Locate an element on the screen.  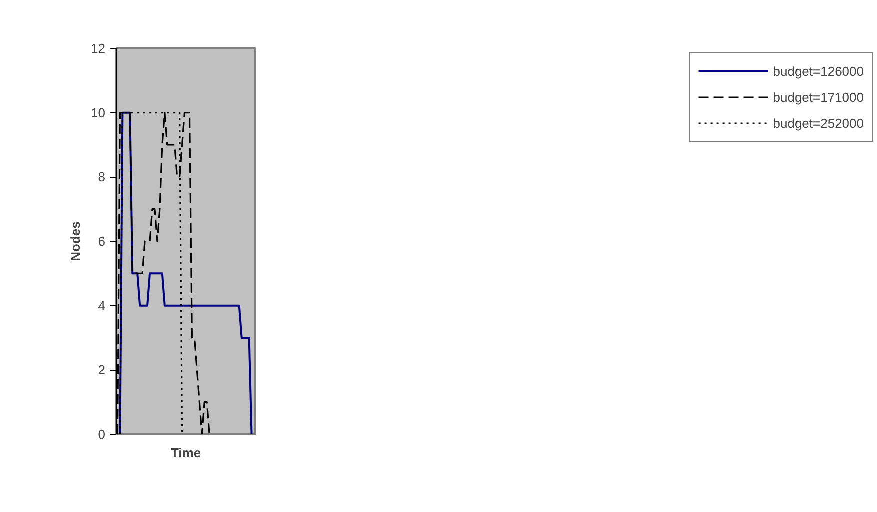
y-tick-label: 2 is located at coordinates (102, 370).